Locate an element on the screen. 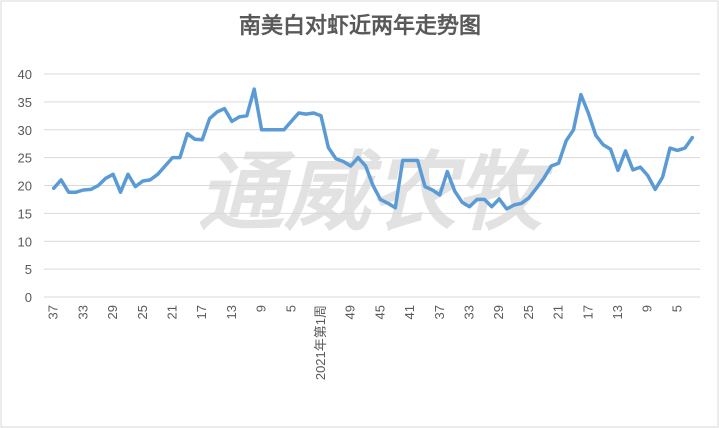 The image size is (719, 428). chart-title: 南美白对虾近两年走势图 is located at coordinates (360, 25).